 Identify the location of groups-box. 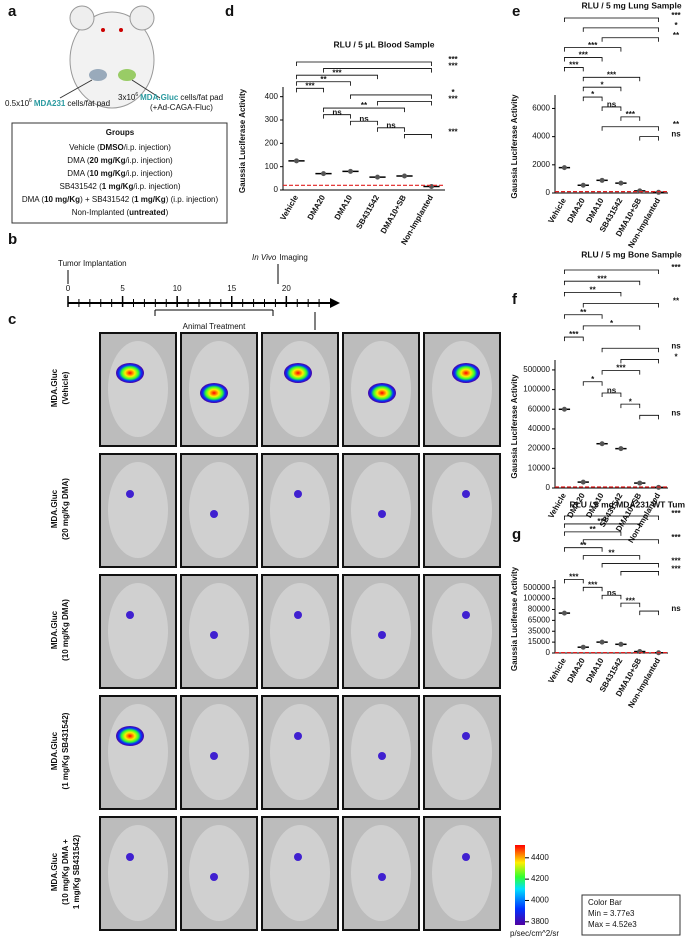
(119, 173).